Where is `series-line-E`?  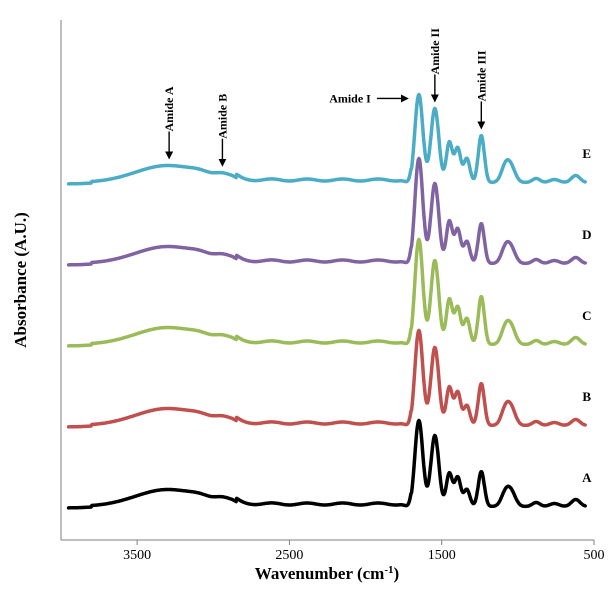 series-line-E is located at coordinates (326, 139).